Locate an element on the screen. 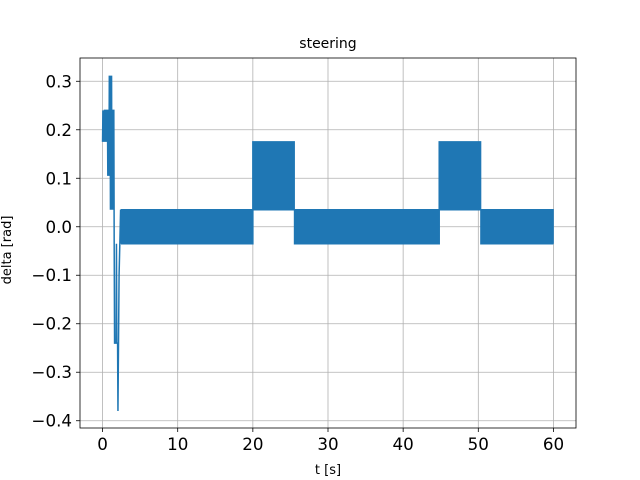 The width and height of the screenshot is (640, 480). x-tick-label: 20 is located at coordinates (252, 444).